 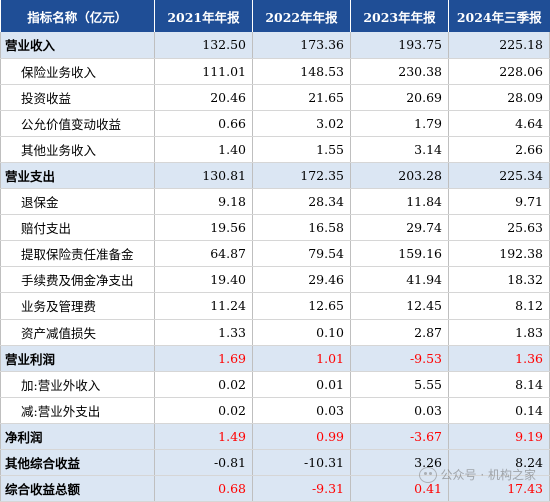 What do you see at coordinates (399, 45) in the screenshot?
I see `value-cell: 193.75` at bounding box center [399, 45].